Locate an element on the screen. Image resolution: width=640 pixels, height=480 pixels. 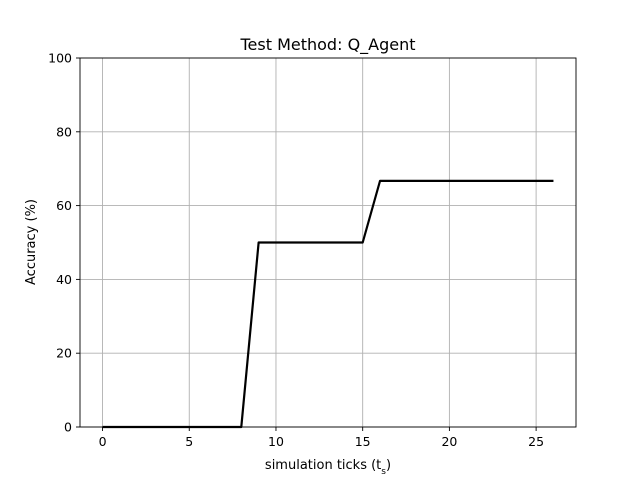
x-tick-label: 5 is located at coordinates (189, 441).